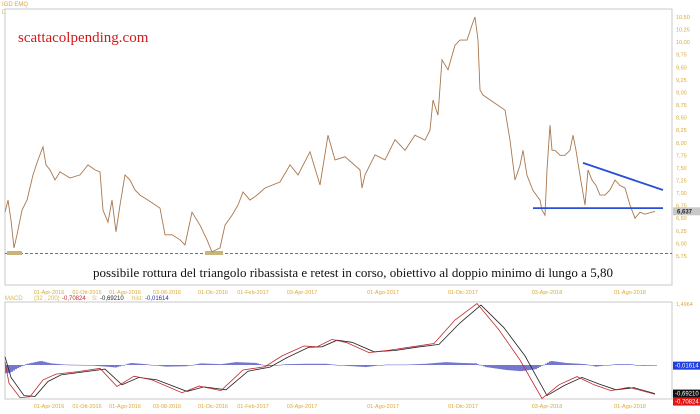  What do you see at coordinates (302, 407) in the screenshot?
I see `x-tick-label: 03-Apr-2017` at bounding box center [302, 407].